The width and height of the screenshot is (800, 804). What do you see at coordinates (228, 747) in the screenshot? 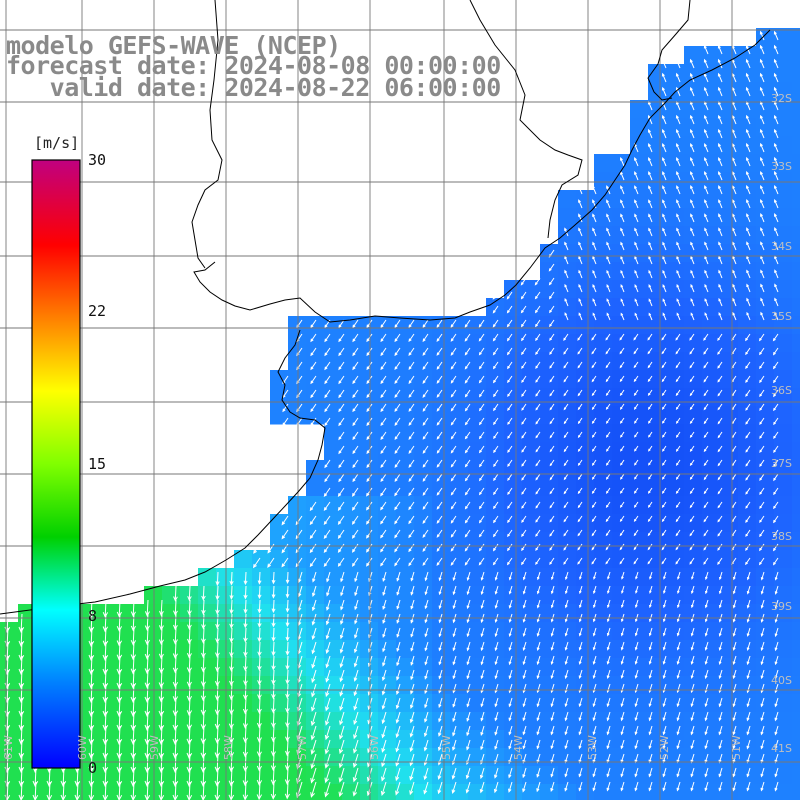
I see `lon-label: 58W` at bounding box center [228, 747].